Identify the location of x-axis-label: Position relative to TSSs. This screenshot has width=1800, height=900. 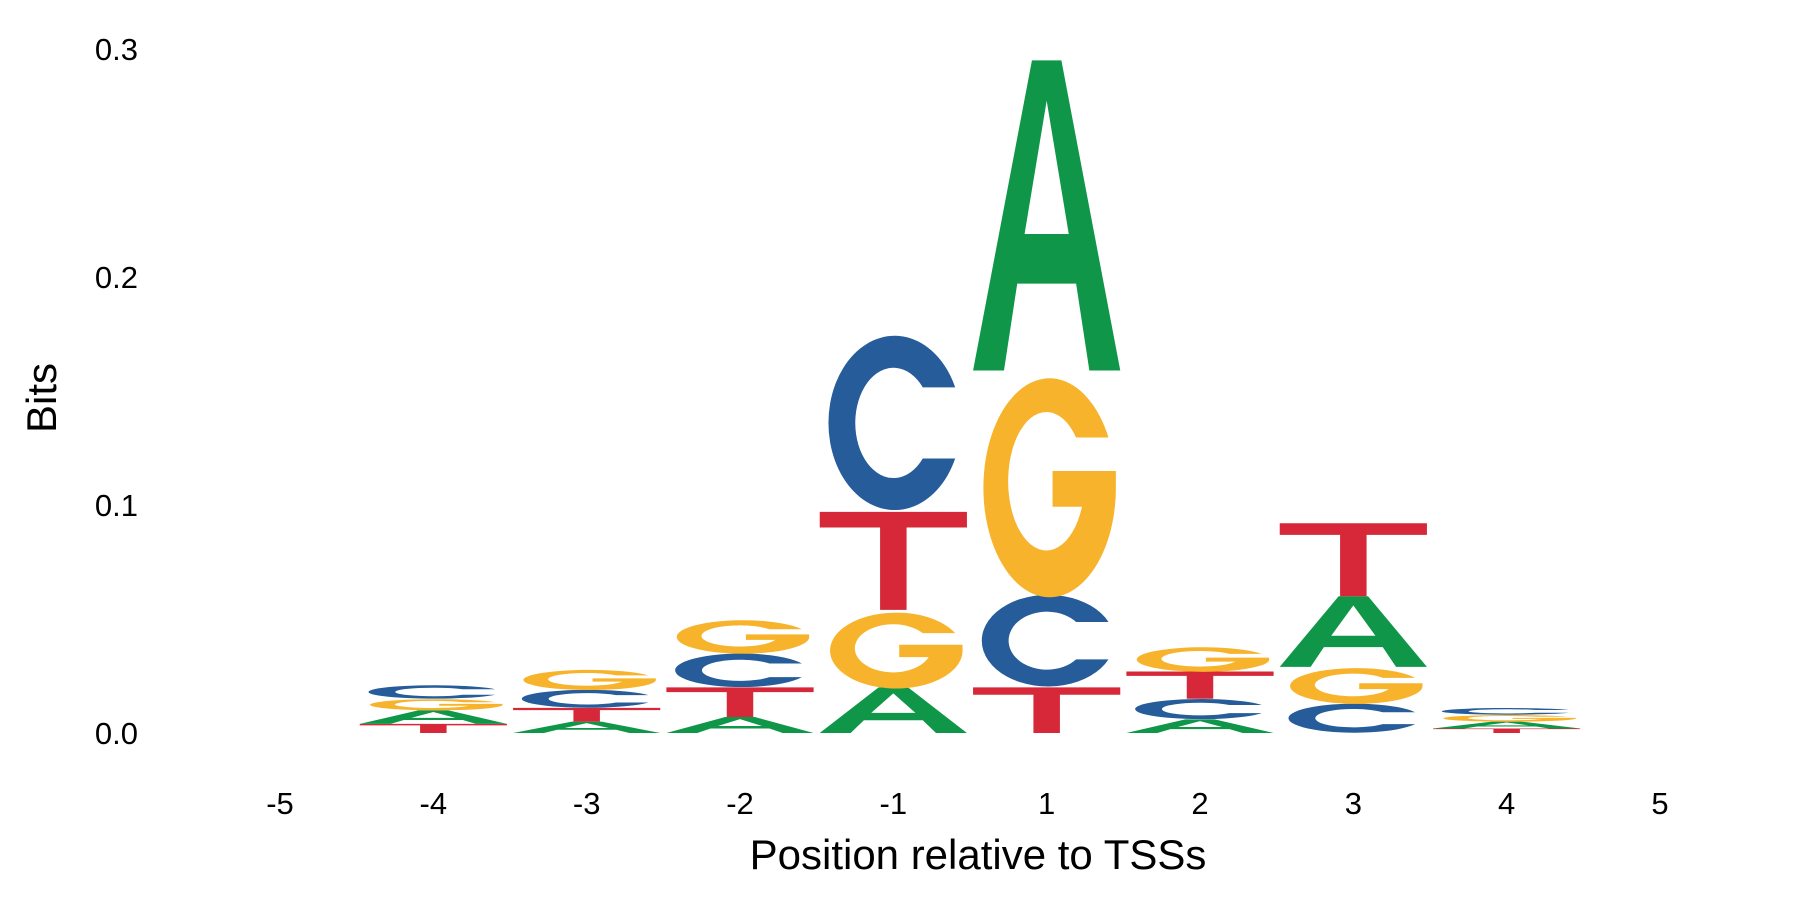
(978, 854).